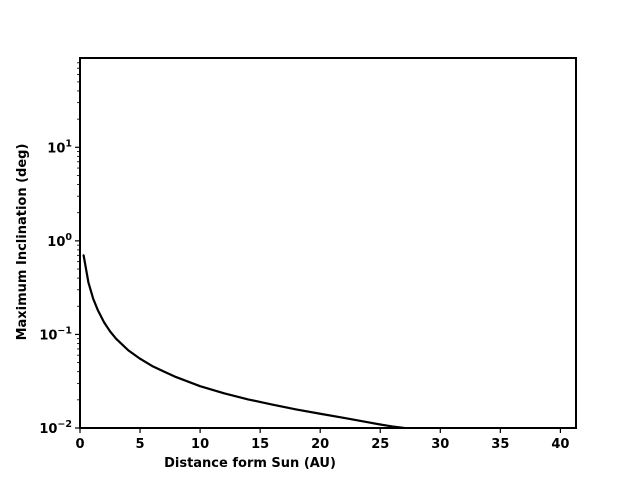  Describe the element at coordinates (320, 444) in the screenshot. I see `x-tick-label: 20` at that location.